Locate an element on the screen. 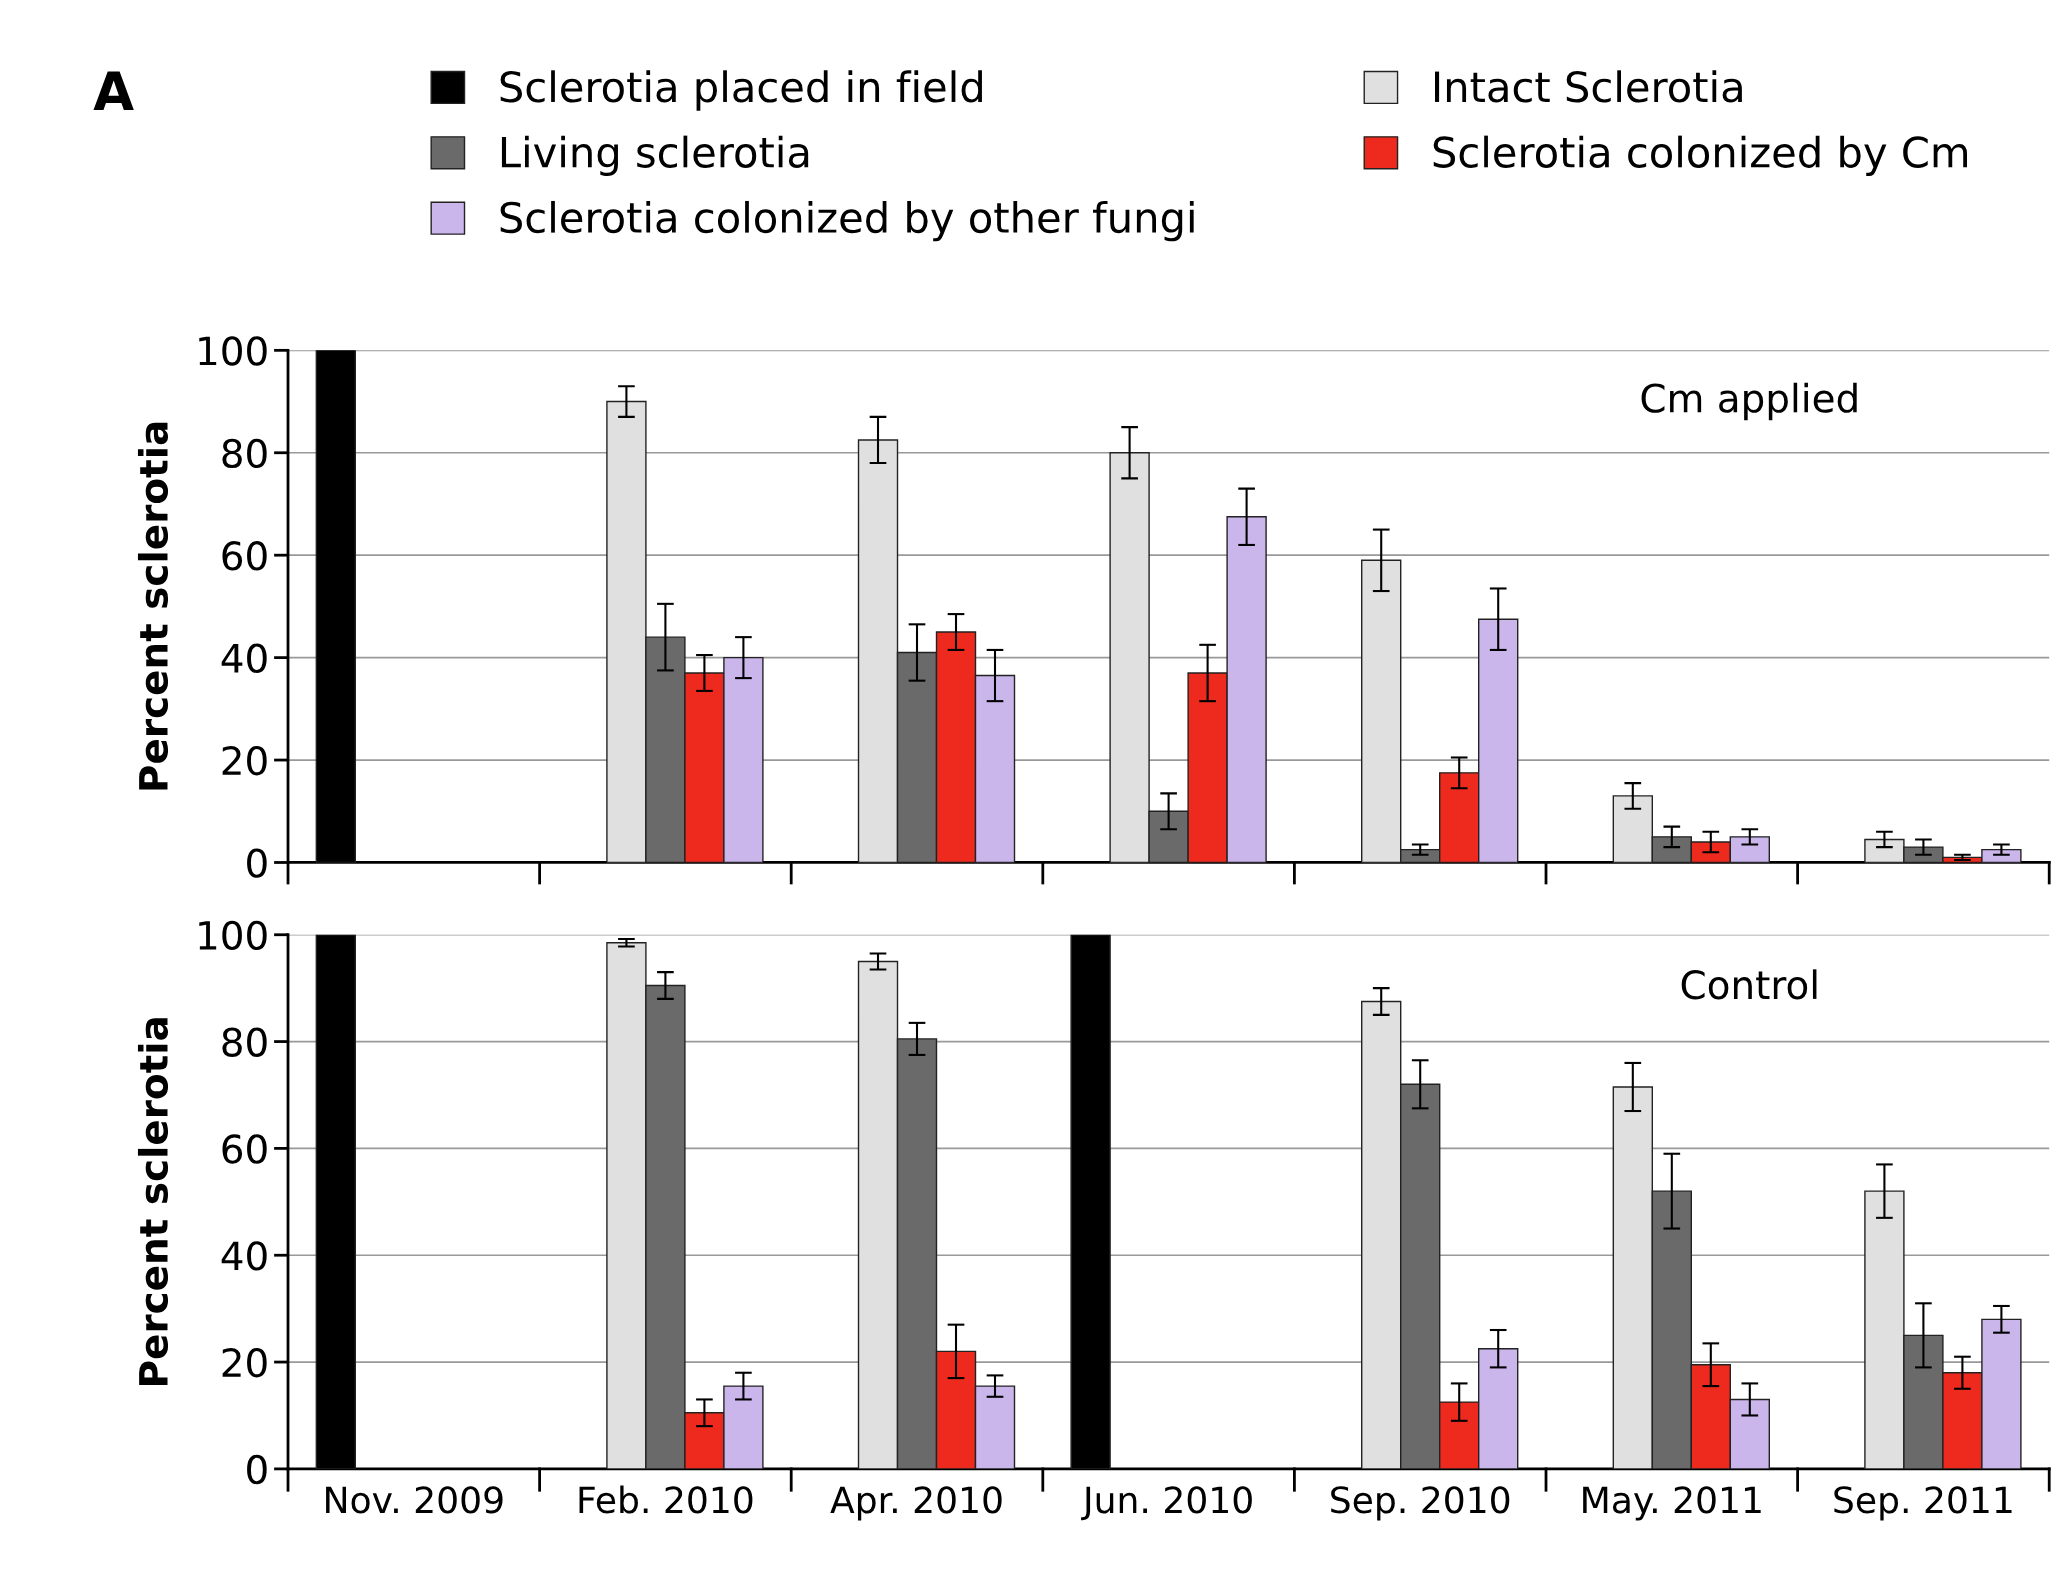  x-tick-label: Feb. 2010 is located at coordinates (666, 1499).